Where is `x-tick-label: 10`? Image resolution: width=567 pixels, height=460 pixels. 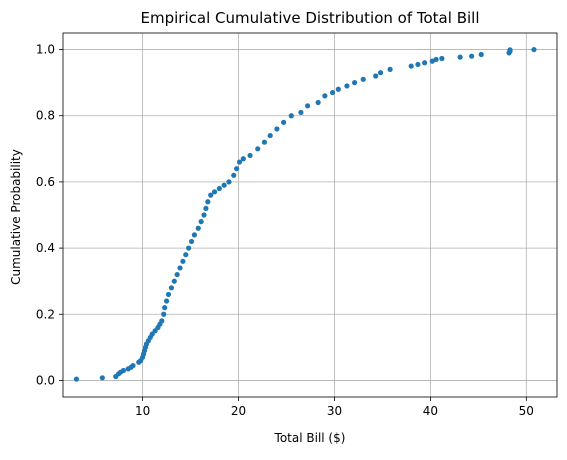 x-tick-label: 10 is located at coordinates (142, 411).